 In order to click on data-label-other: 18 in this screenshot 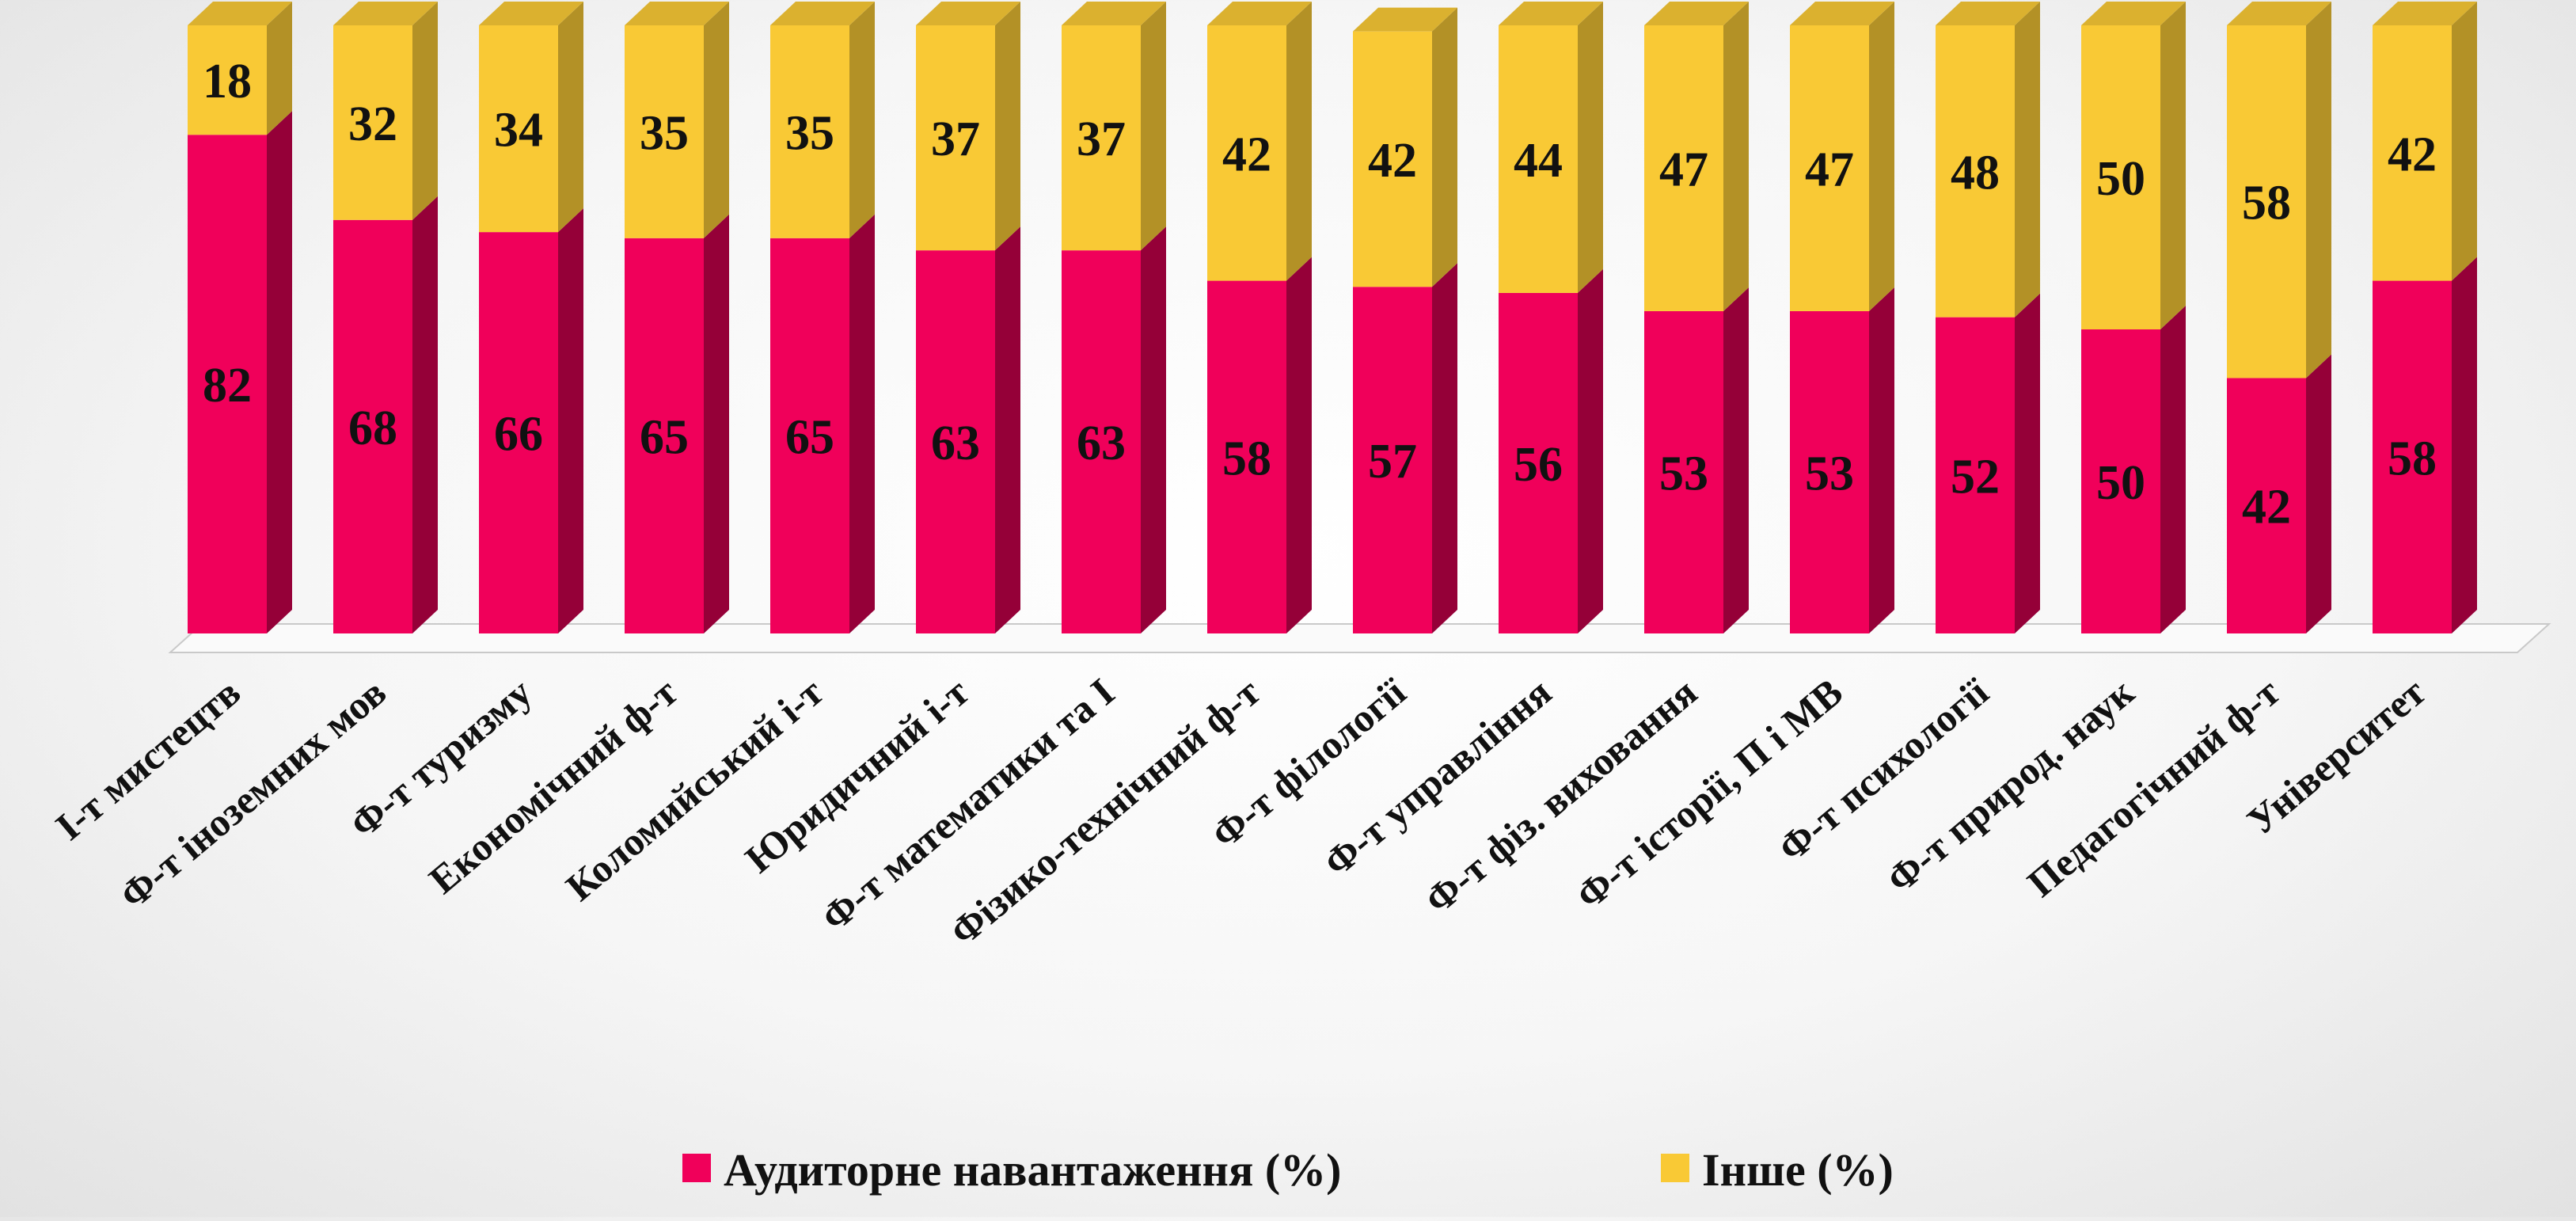, I will do `click(228, 81)`.